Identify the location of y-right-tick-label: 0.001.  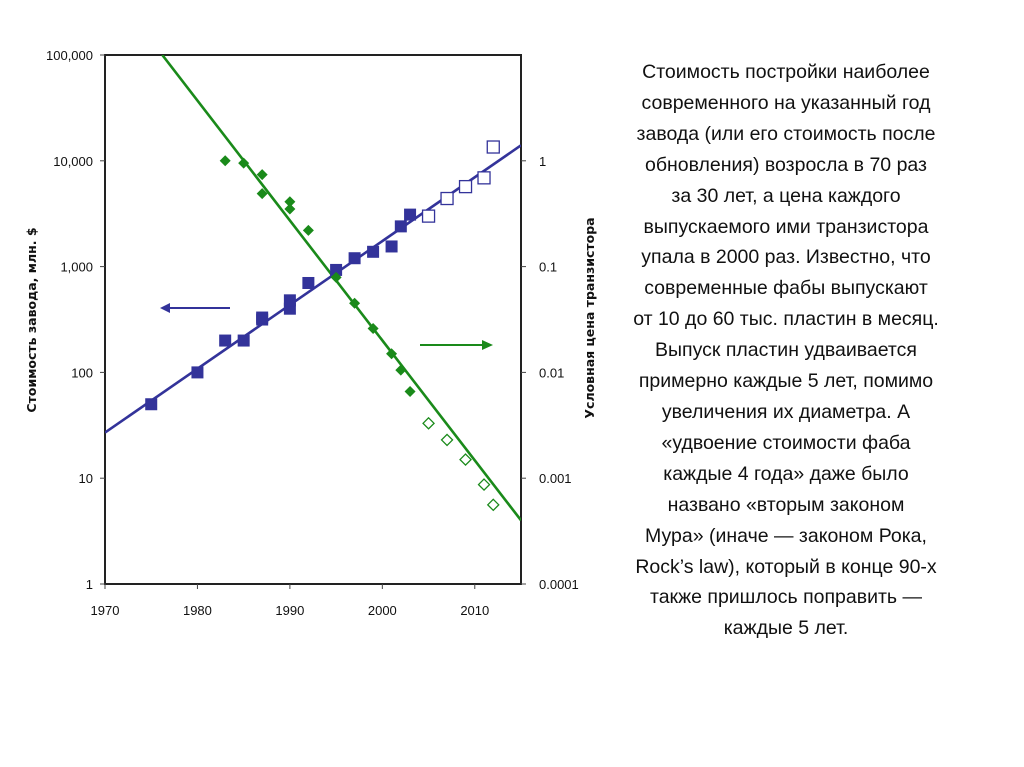
(555, 478).